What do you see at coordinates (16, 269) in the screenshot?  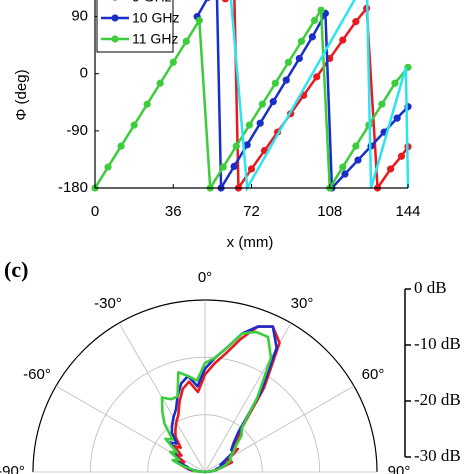 I see `panel-label: (c)` at bounding box center [16, 269].